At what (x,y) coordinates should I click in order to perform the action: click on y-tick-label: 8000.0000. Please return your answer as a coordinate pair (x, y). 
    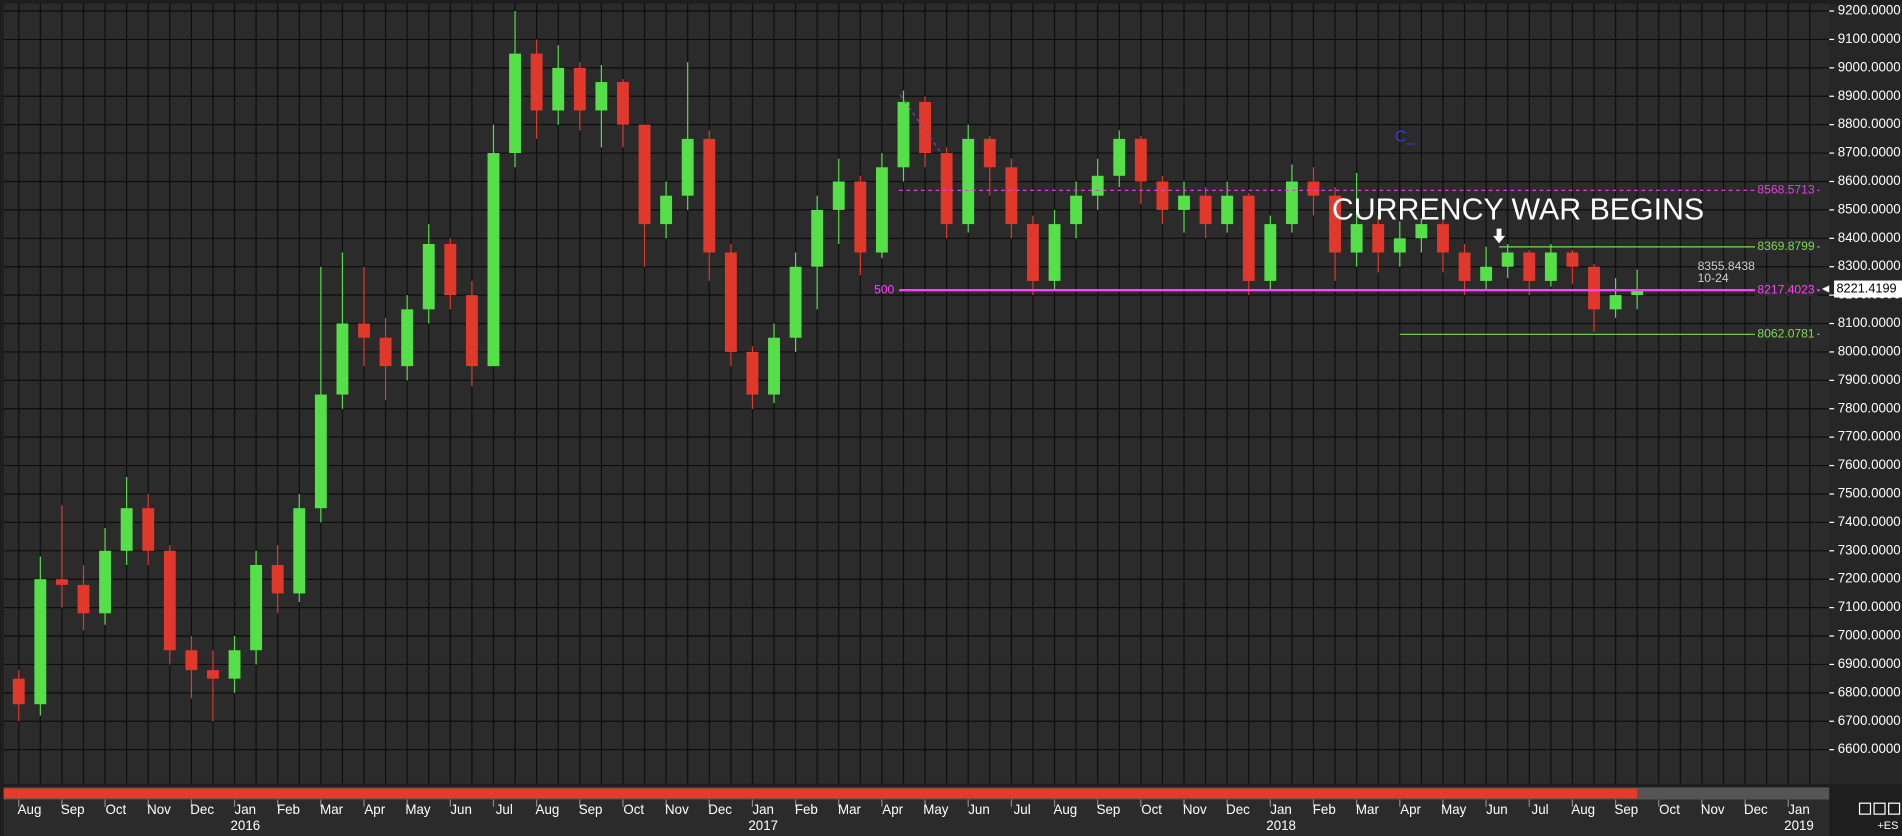
    Looking at the image, I should click on (1869, 350).